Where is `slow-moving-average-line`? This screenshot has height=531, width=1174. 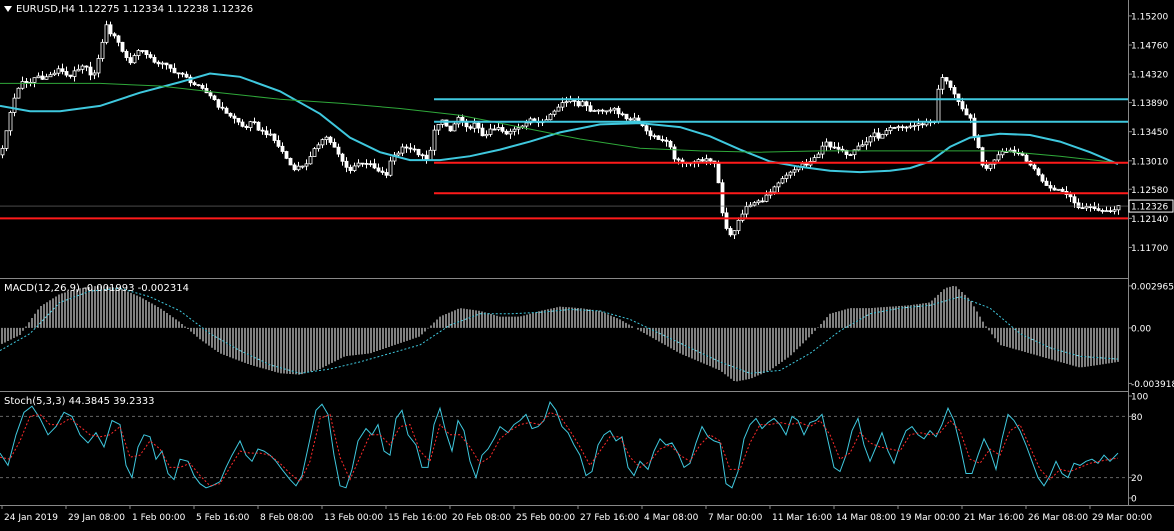
slow-moving-average-line is located at coordinates (559, 123).